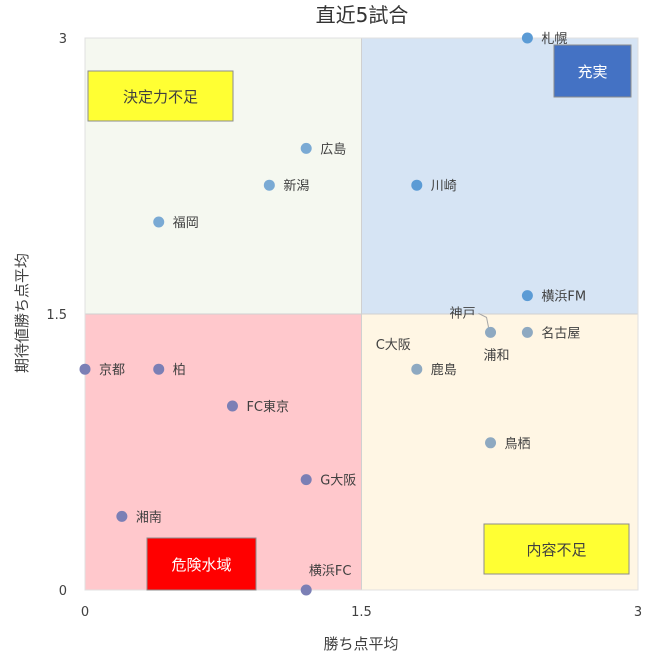 The height and width of the screenshot is (666, 651). I want to click on point-label: 広島, so click(333, 149).